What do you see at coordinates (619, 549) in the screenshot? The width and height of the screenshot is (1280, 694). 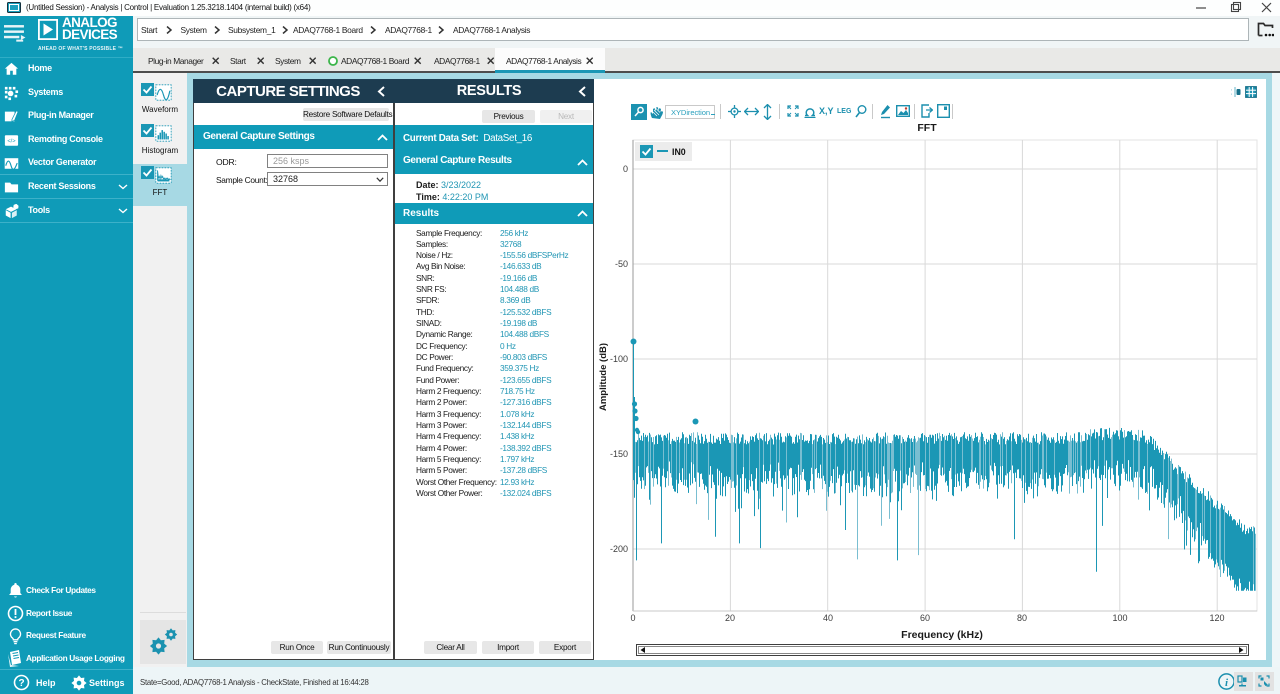 I see `svg-text: -200` at bounding box center [619, 549].